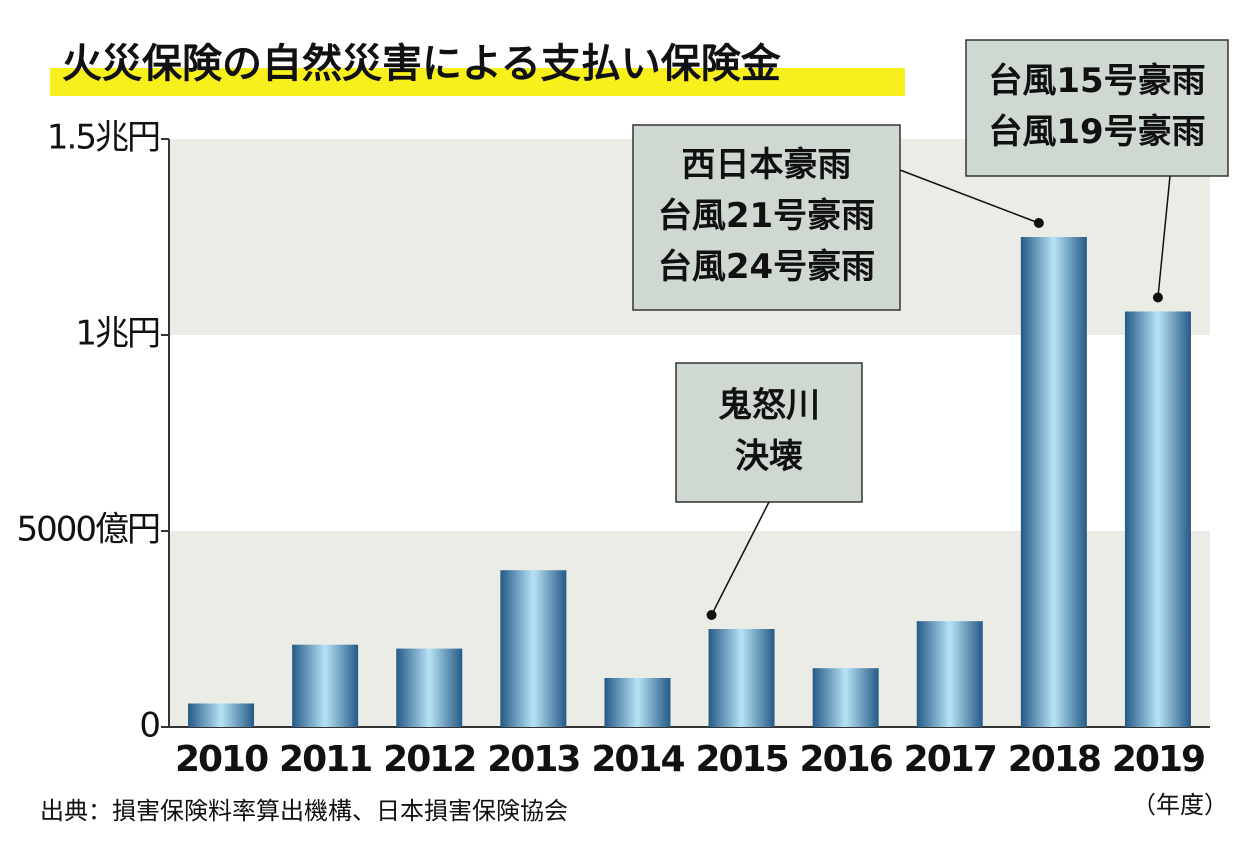 This screenshot has height=863, width=1259. I want to click on annotation-text: 台風21号豪雨, so click(766, 216).